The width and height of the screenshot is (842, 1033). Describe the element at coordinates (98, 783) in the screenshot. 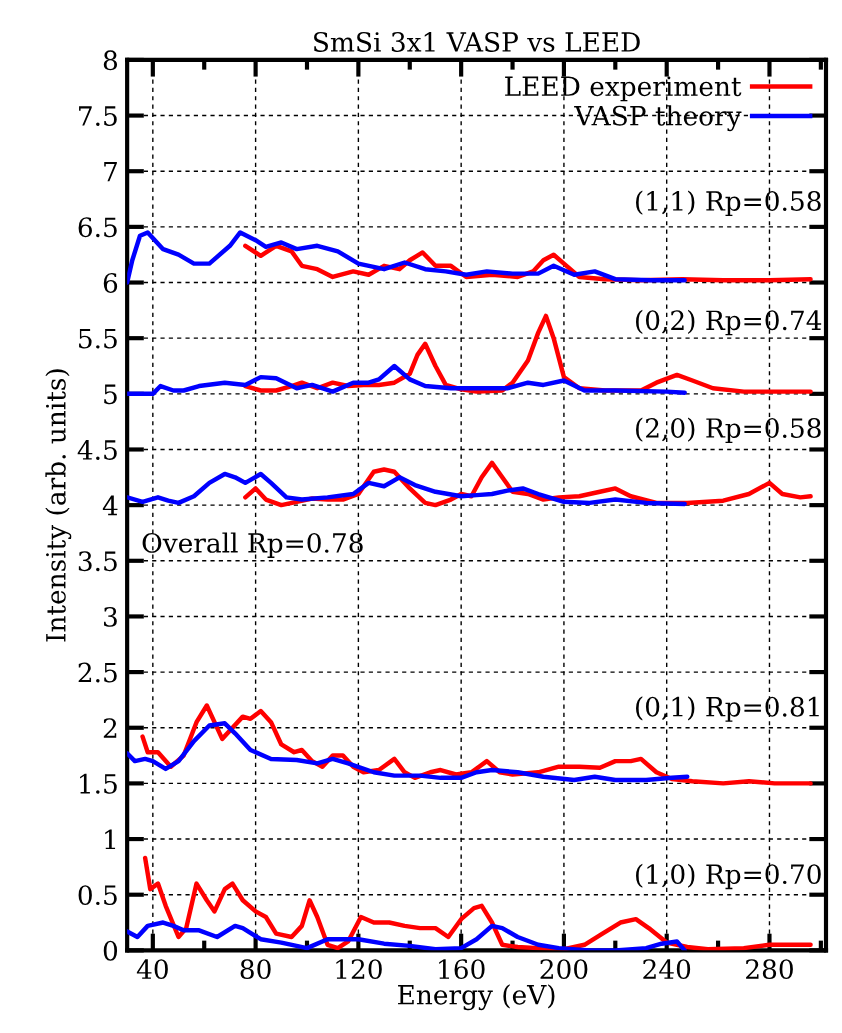

I see `y-tick-label: 1.5` at that location.